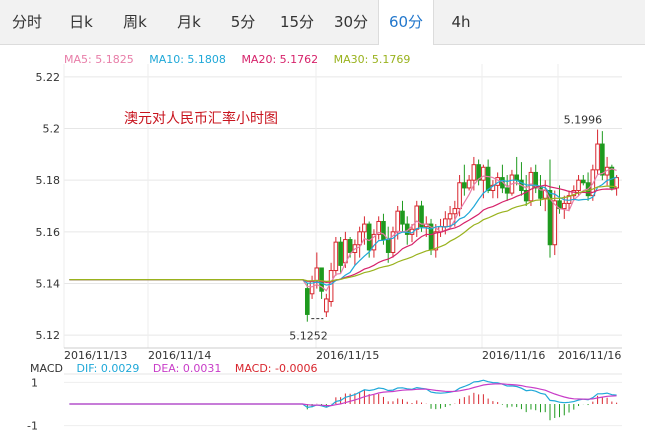 The height and width of the screenshot is (434, 645). I want to click on y-tick-label: 5.12, so click(48, 335).